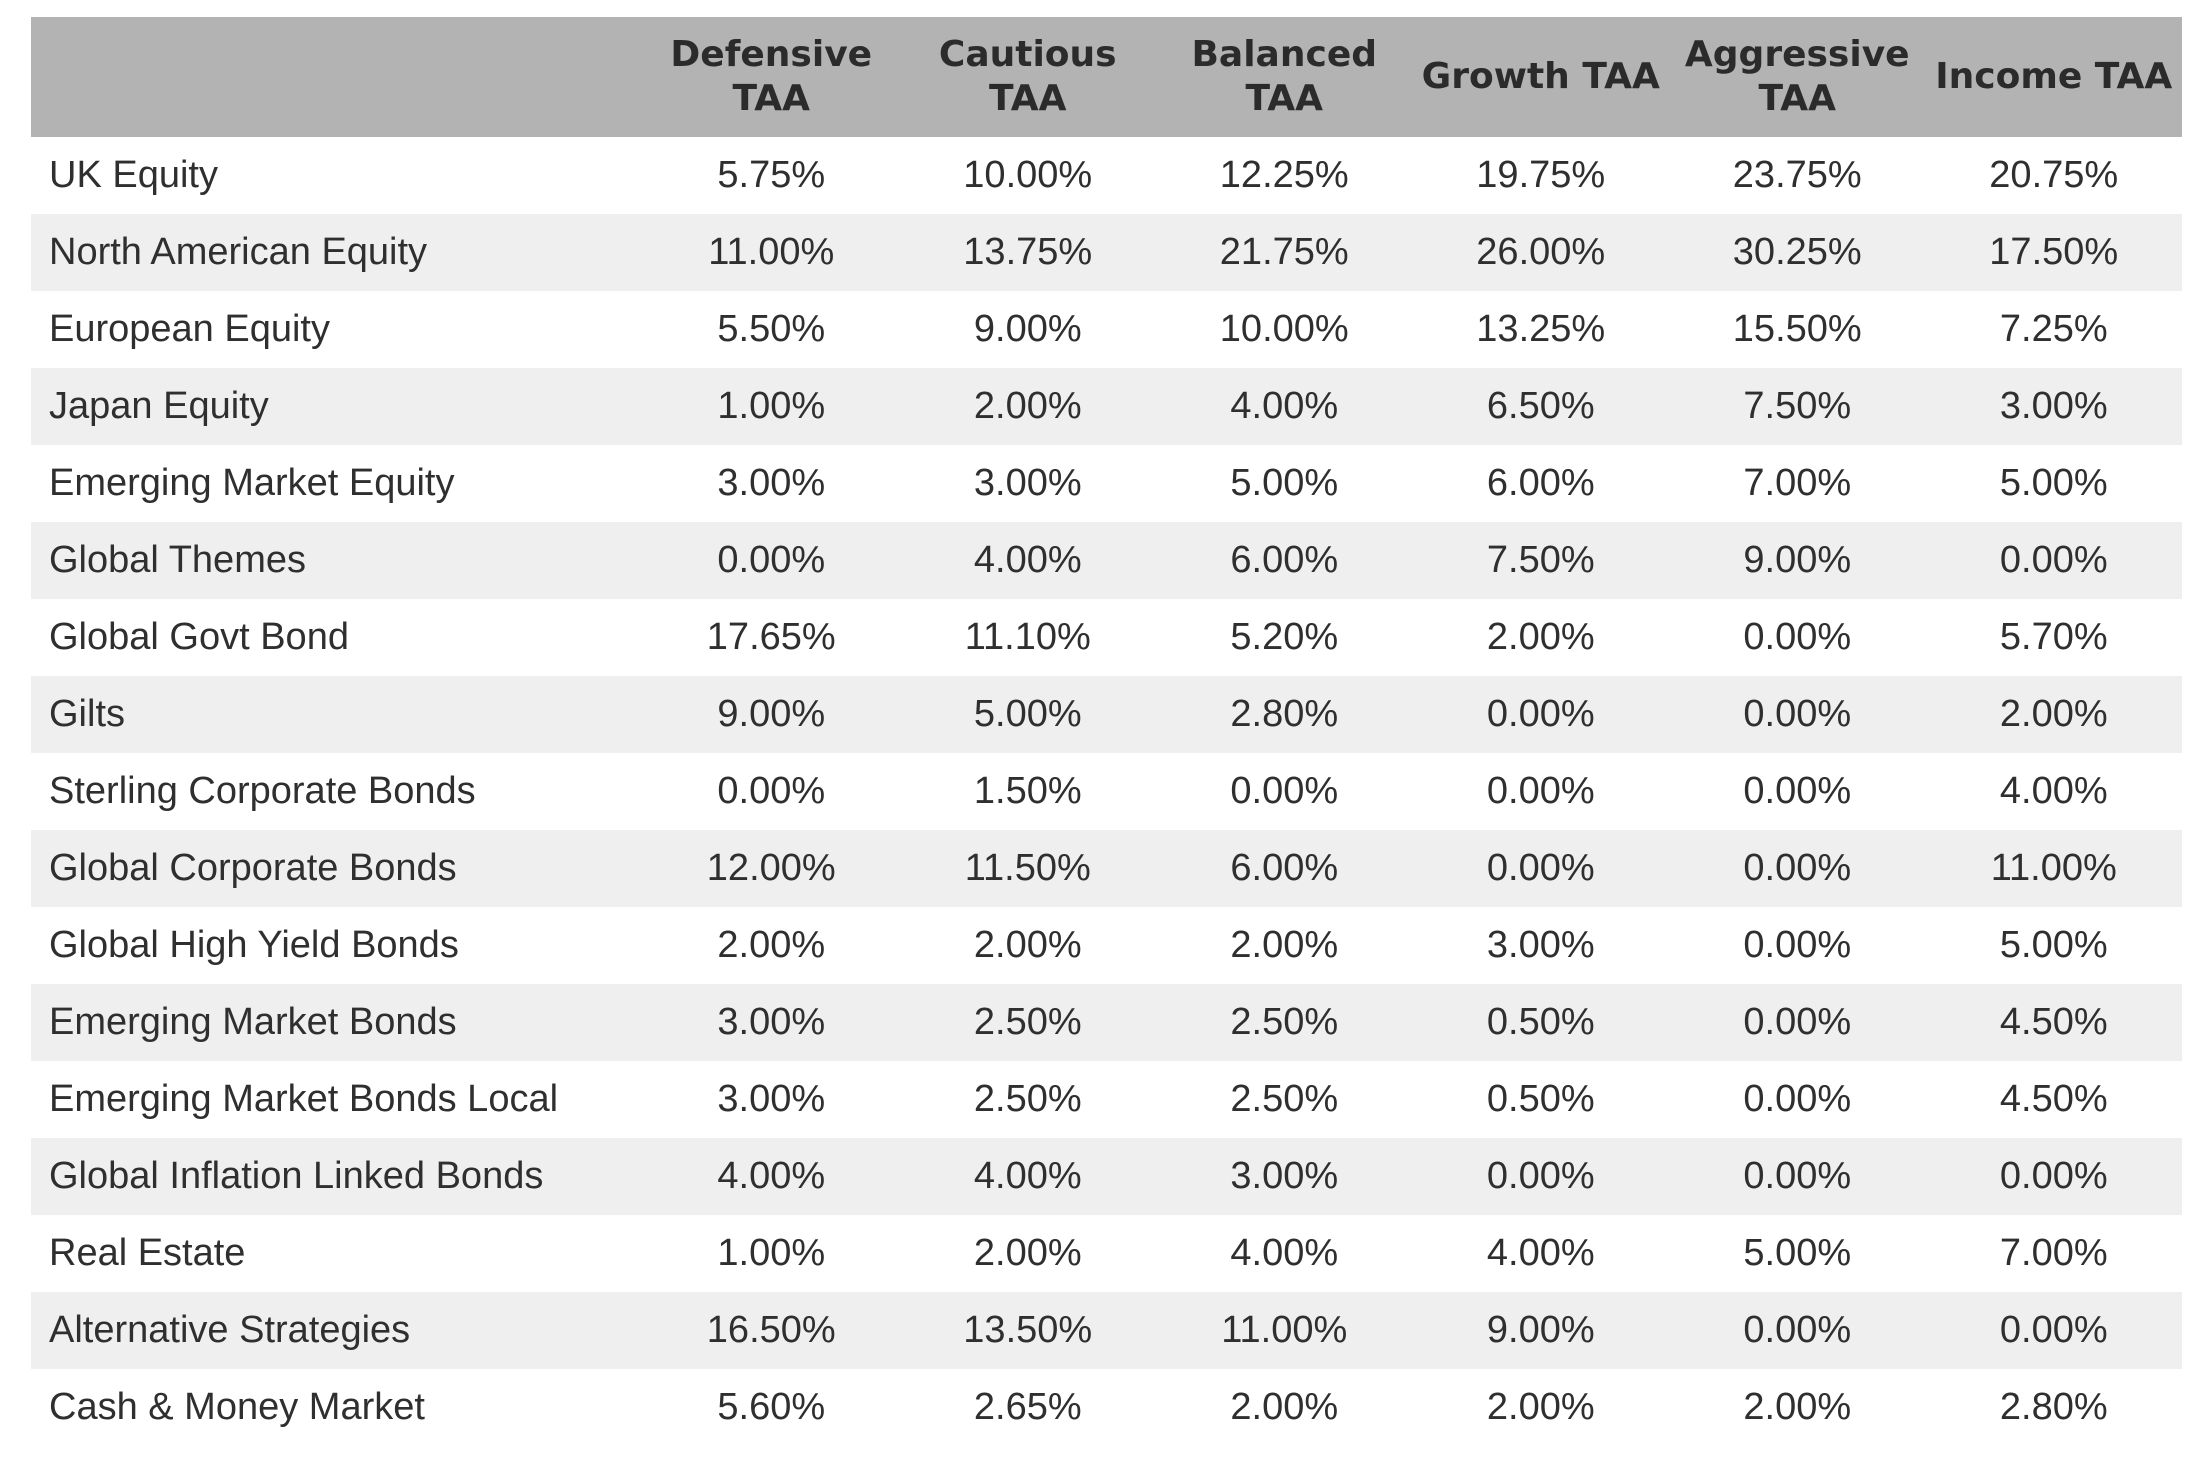  What do you see at coordinates (771, 1330) in the screenshot?
I see `cell-value: 16.50%` at bounding box center [771, 1330].